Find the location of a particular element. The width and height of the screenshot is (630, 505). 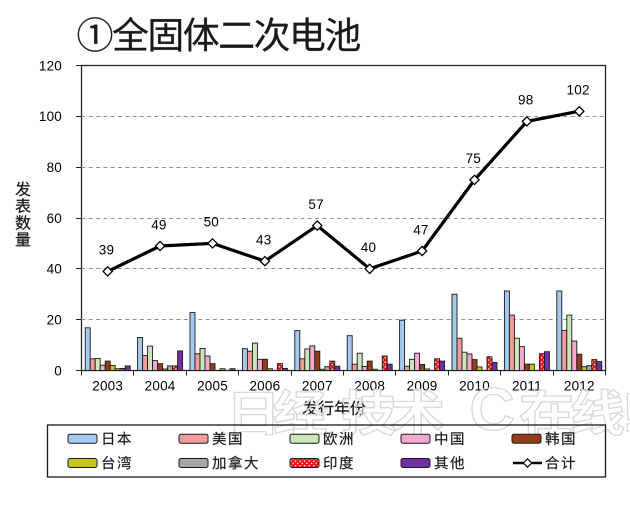

svg-text: 2012 is located at coordinates (579, 386).